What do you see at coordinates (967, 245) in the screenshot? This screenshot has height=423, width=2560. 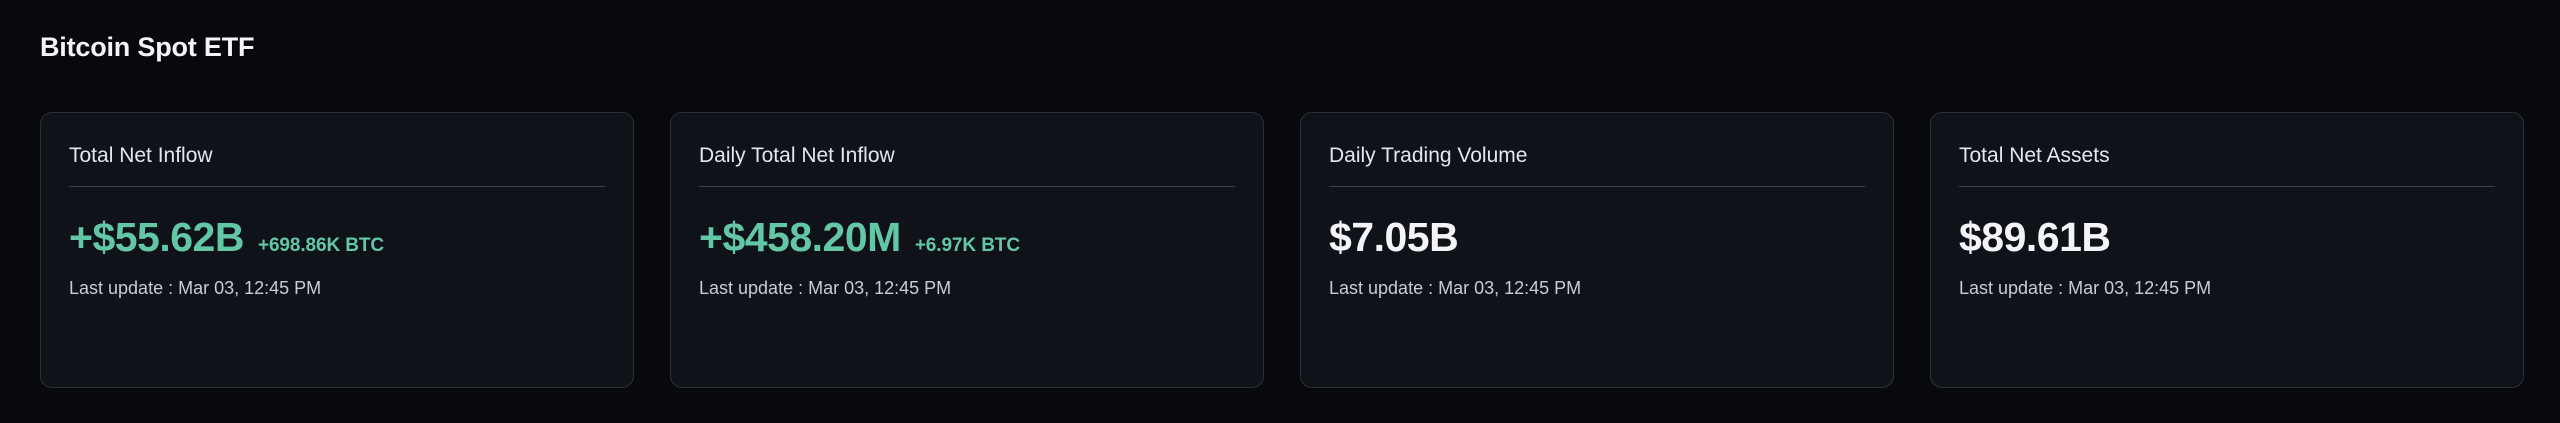 I see `secondary-value-btc: +6.97K BTC` at bounding box center [967, 245].